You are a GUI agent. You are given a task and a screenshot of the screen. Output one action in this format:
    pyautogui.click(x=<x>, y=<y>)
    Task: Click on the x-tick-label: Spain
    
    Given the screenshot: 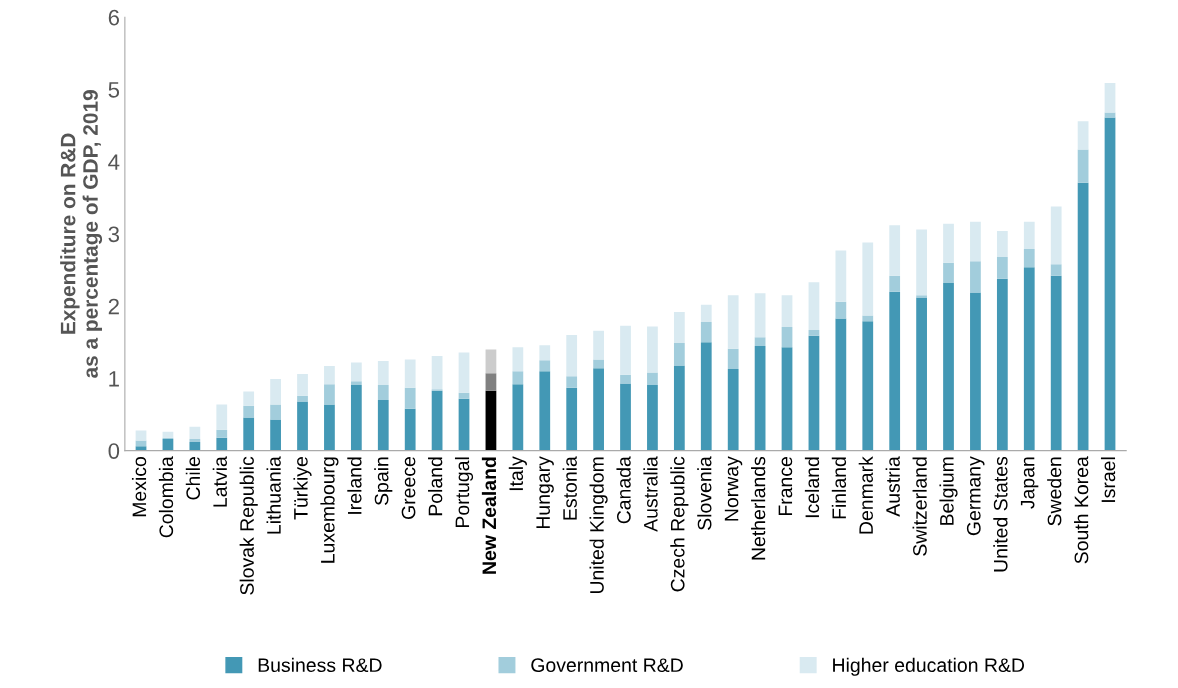 What is the action you would take?
    pyautogui.click(x=383, y=481)
    